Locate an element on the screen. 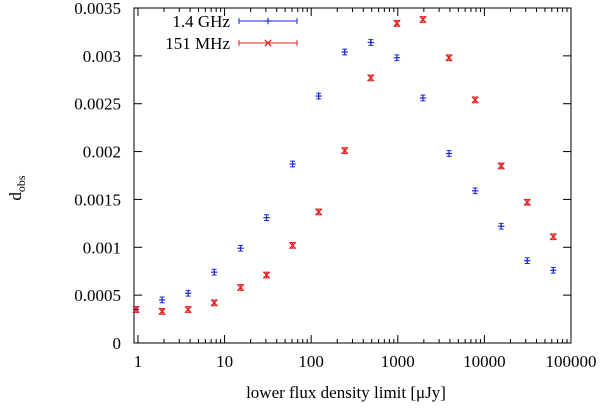 This screenshot has height=408, width=600. legend-entry: 151 MHz is located at coordinates (231, 43).